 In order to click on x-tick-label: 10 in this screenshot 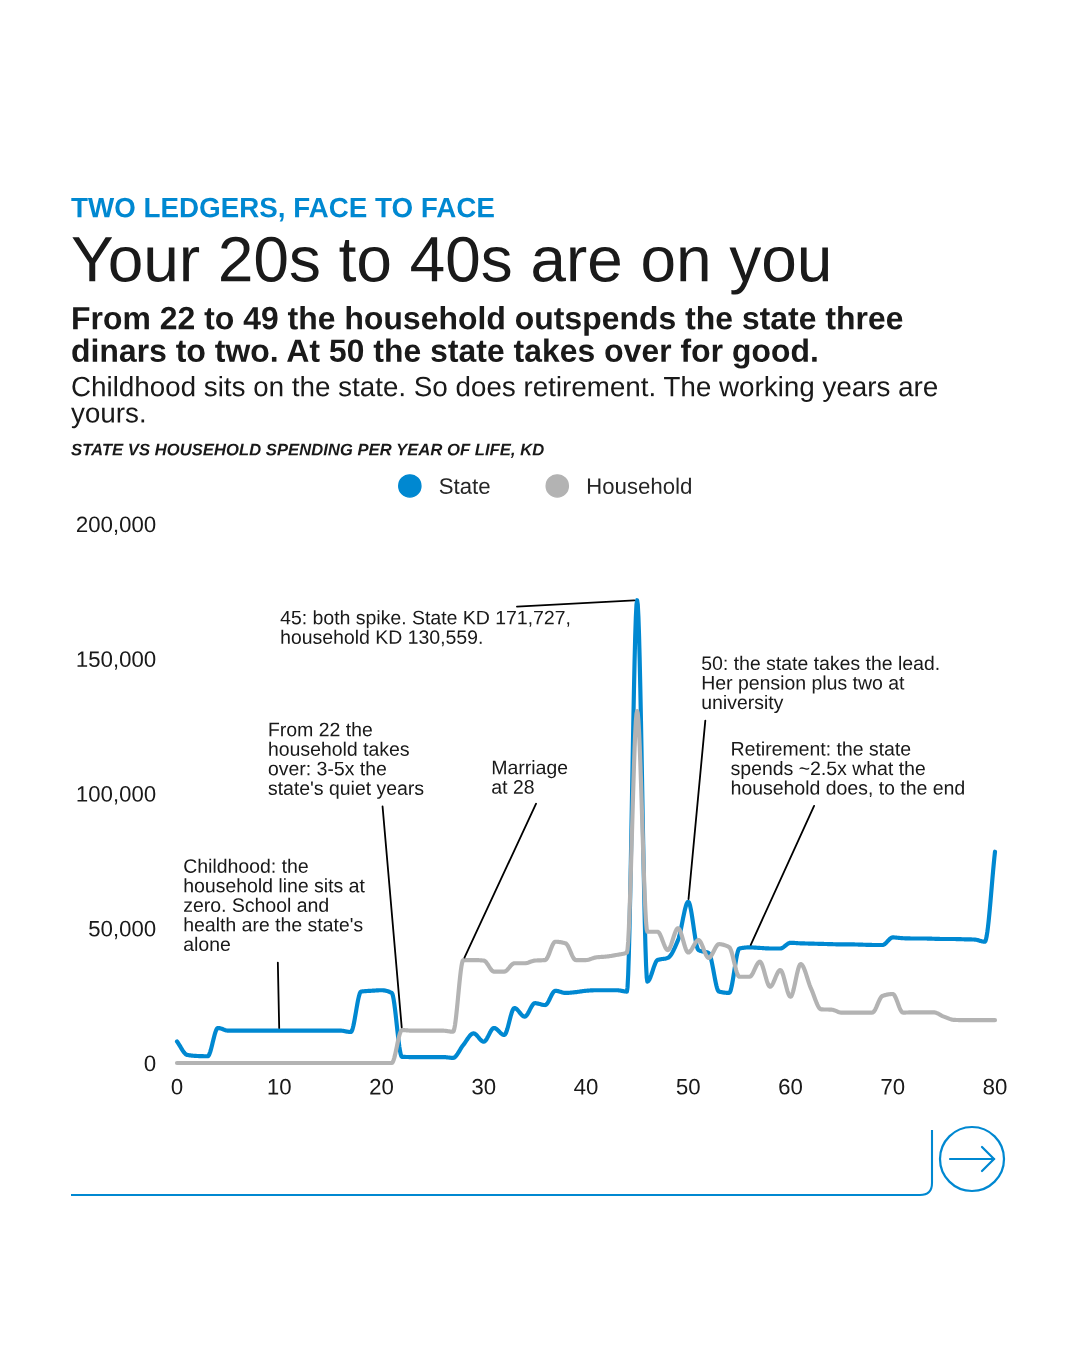, I will do `click(279, 1086)`.